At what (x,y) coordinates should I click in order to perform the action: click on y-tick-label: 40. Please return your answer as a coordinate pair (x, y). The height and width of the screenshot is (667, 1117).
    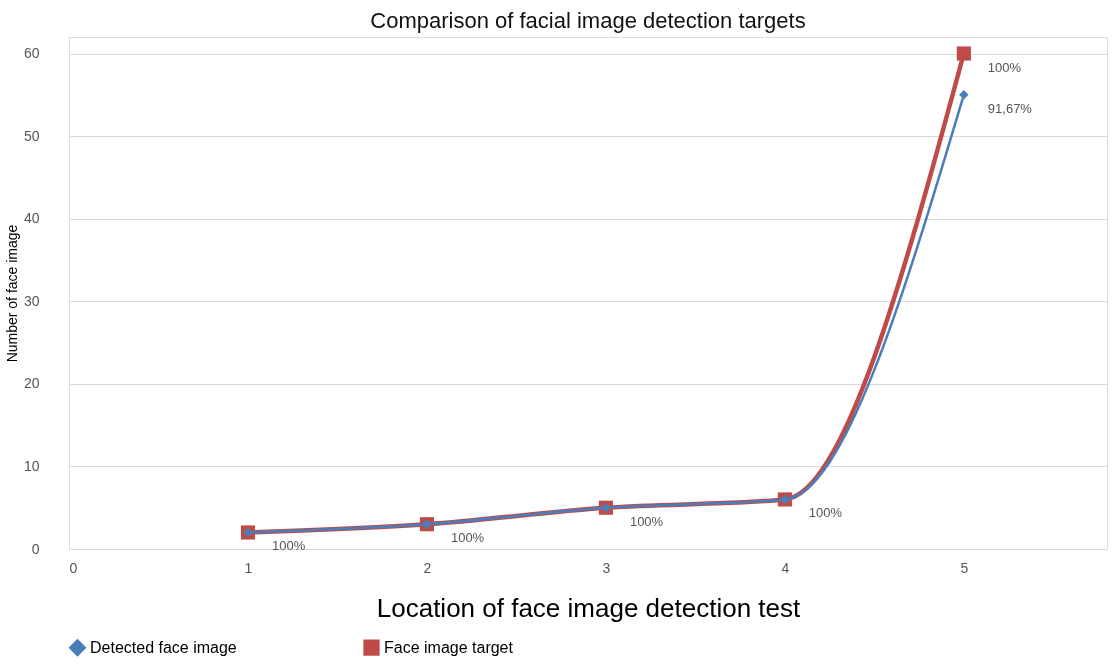
    Looking at the image, I should click on (31, 218).